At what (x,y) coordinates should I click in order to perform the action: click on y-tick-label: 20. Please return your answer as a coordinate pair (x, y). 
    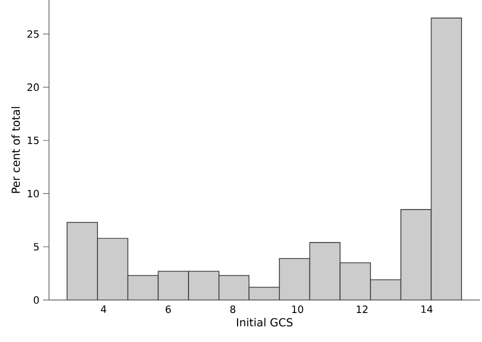
    Looking at the image, I should click on (33, 87).